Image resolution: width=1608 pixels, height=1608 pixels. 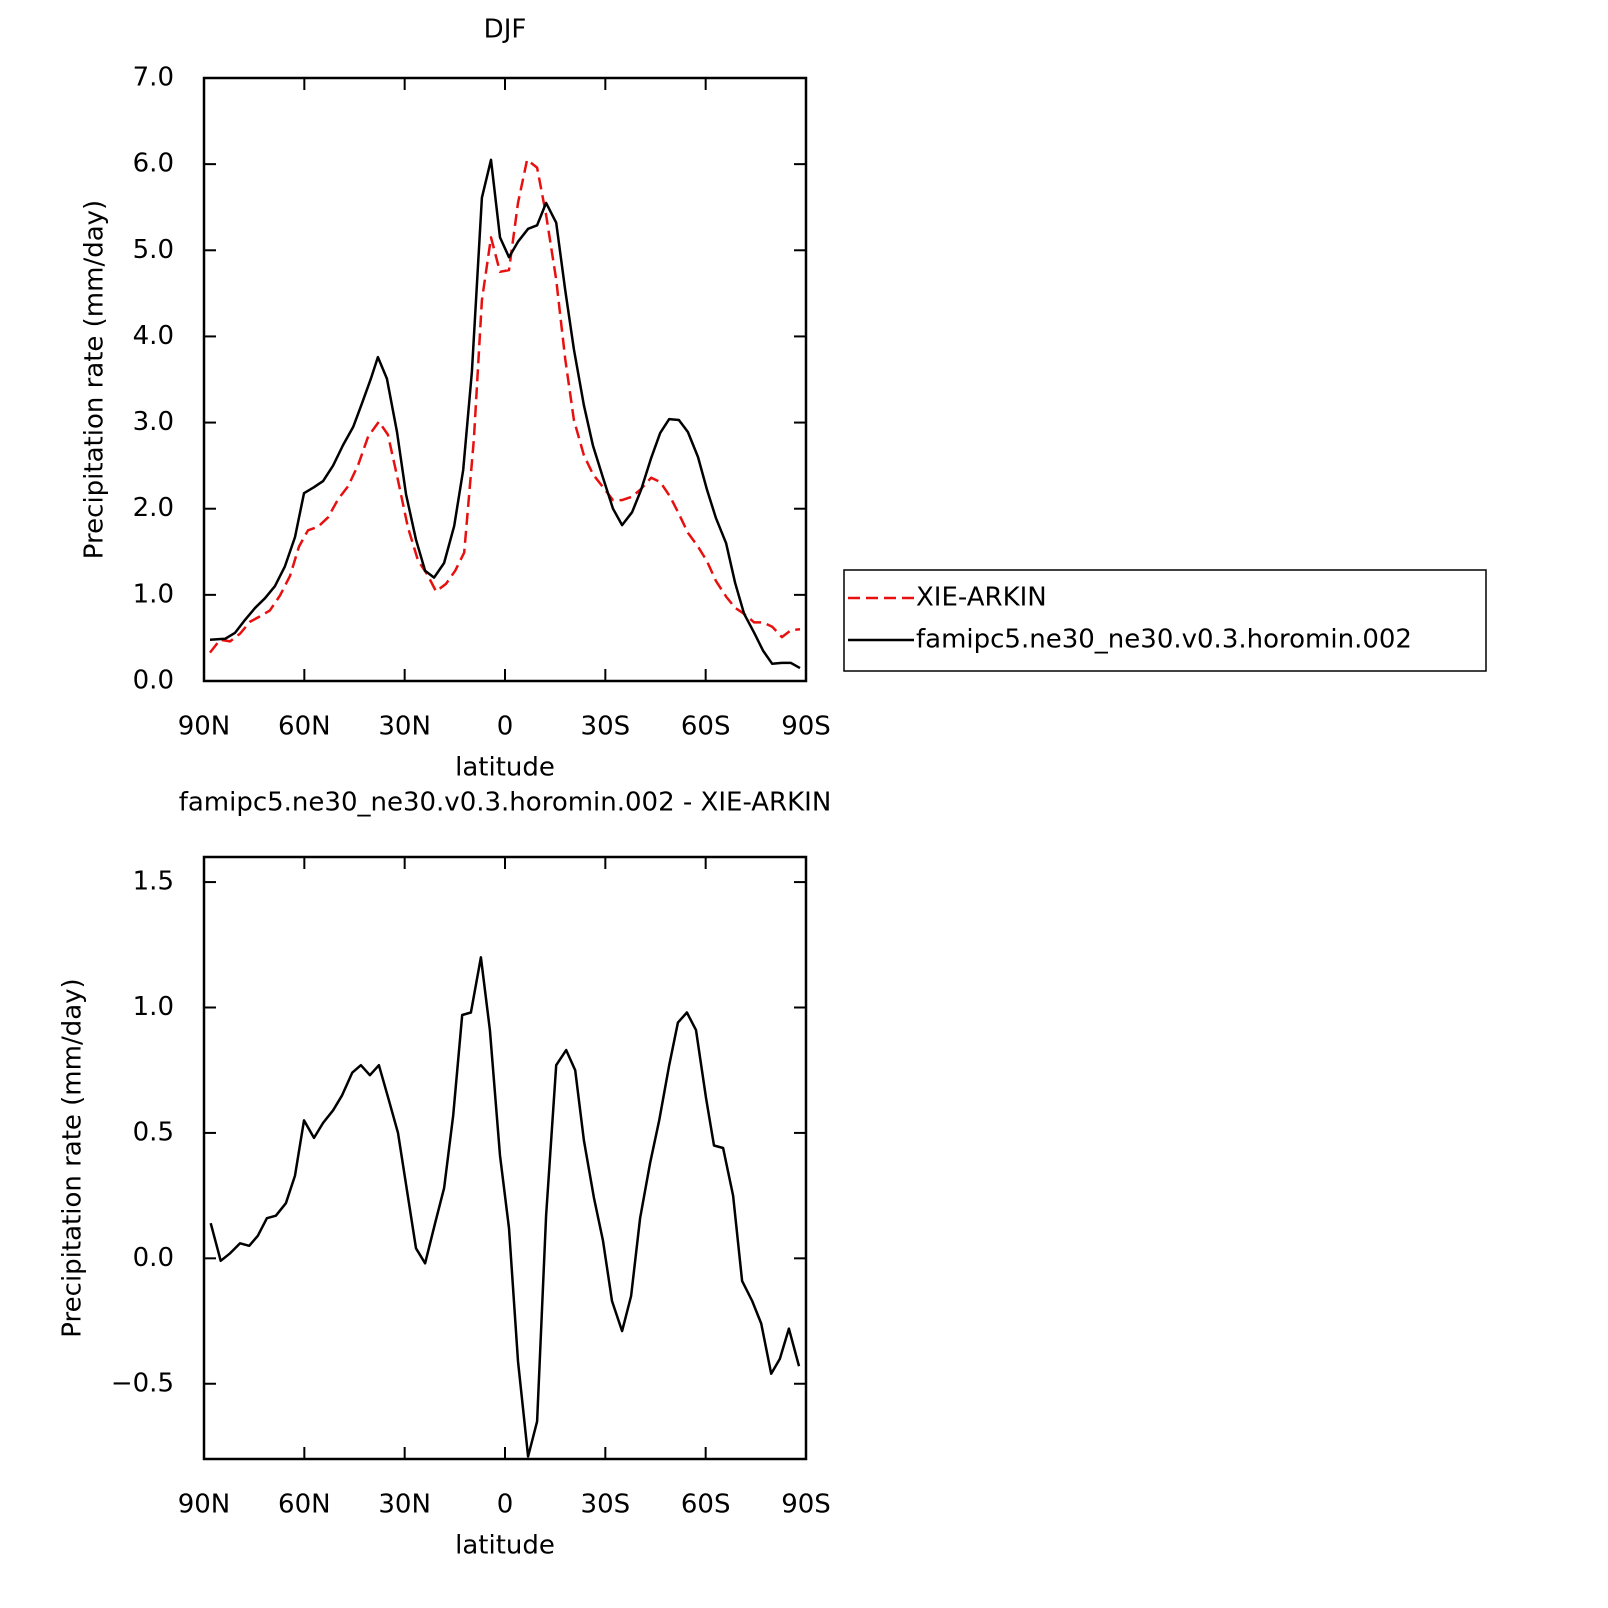 What do you see at coordinates (142, 1383) in the screenshot?
I see `y-tick-label: −0.5` at bounding box center [142, 1383].